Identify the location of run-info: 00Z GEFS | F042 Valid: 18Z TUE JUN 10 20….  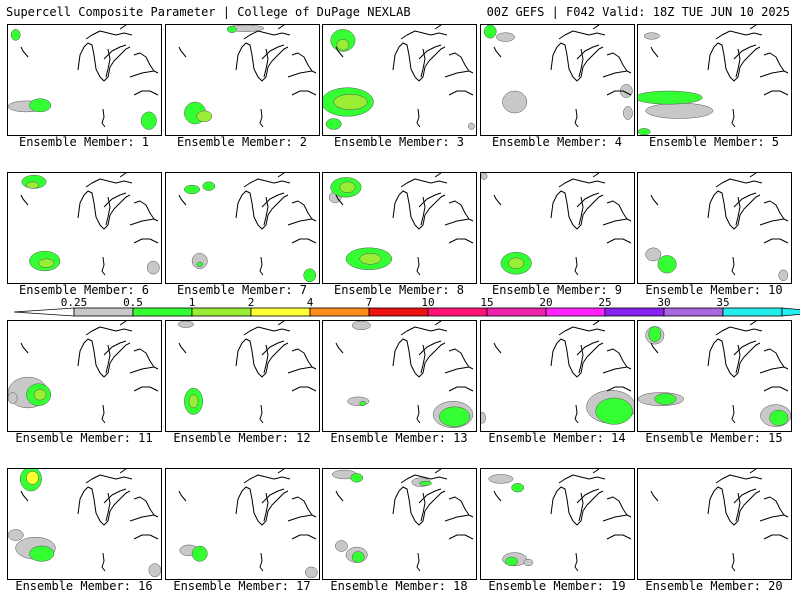
(638, 12).